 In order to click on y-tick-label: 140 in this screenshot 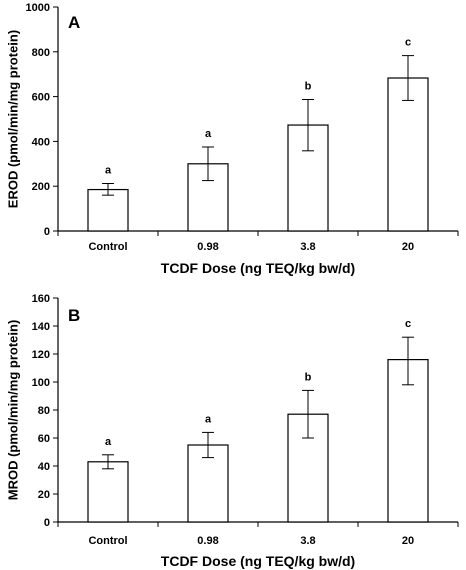, I will do `click(41, 327)`.